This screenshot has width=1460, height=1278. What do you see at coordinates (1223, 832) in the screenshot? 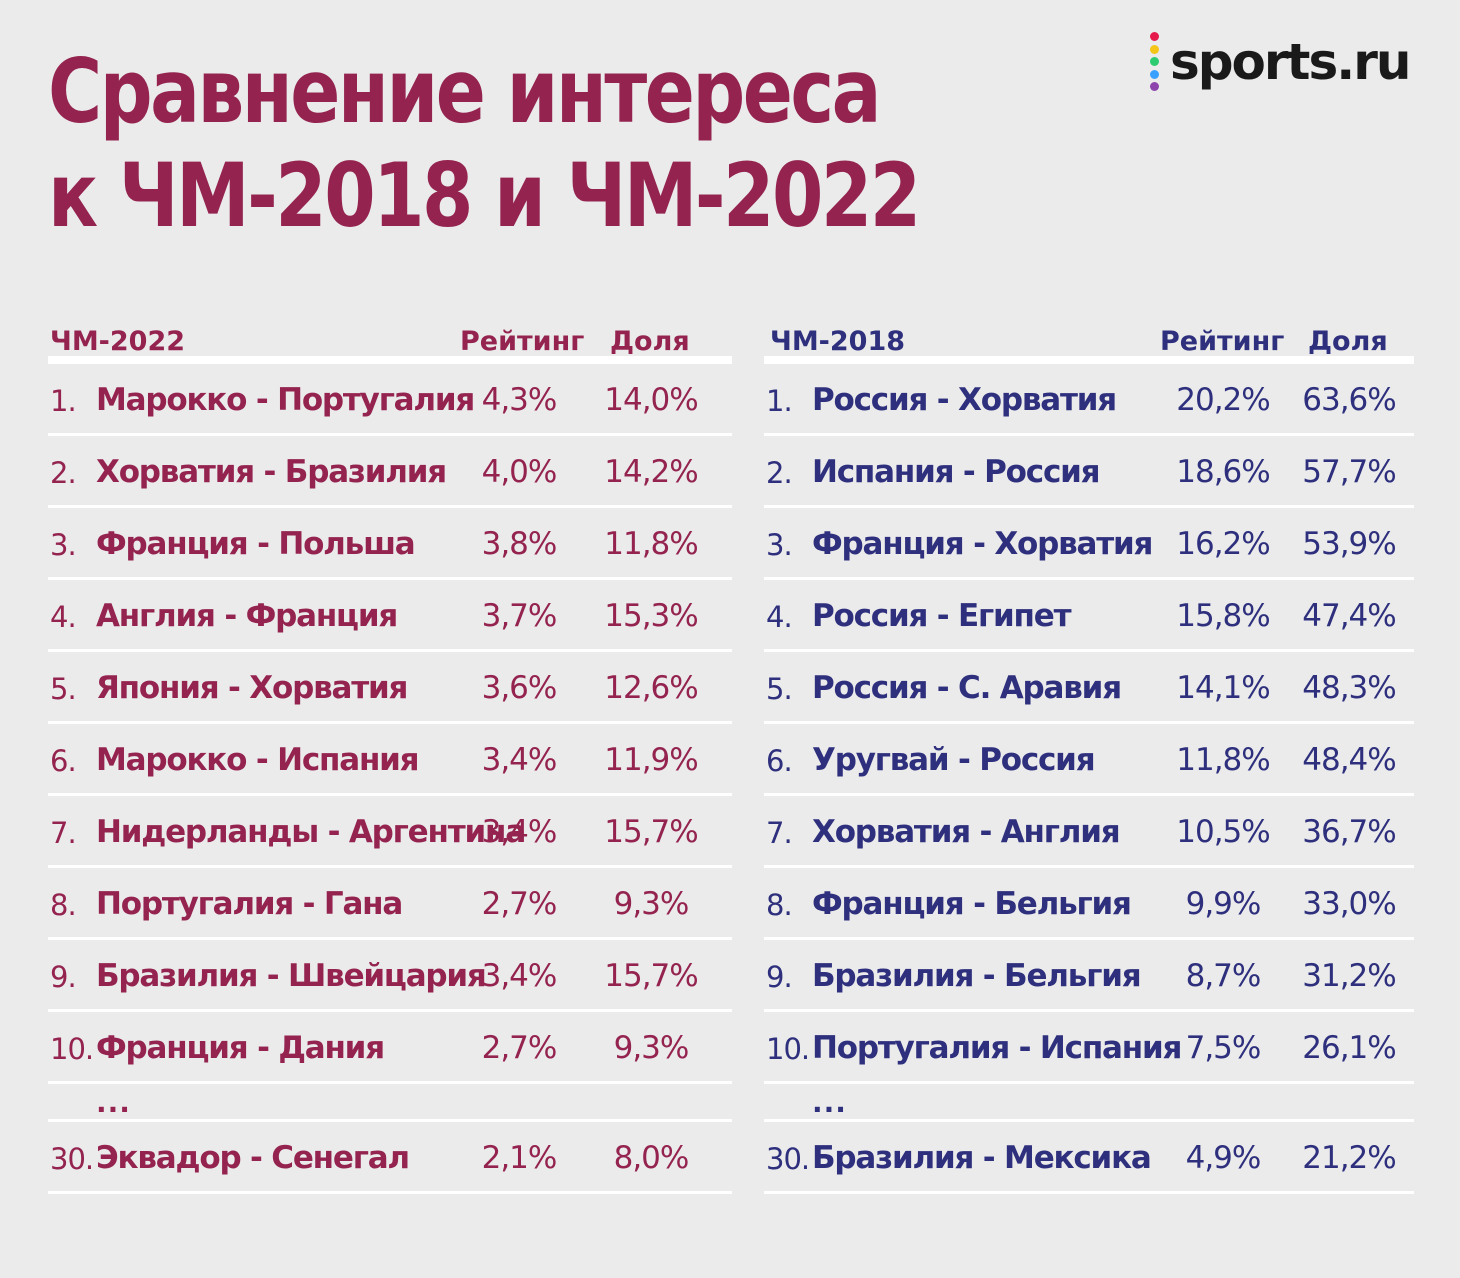
I see `row-rating: 10,5%` at bounding box center [1223, 832].